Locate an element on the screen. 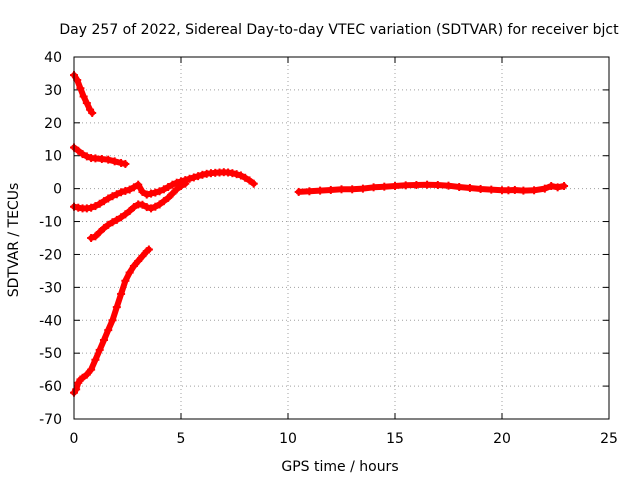 The width and height of the screenshot is (640, 480). x-axis-label: GPS time / hours is located at coordinates (339, 467).